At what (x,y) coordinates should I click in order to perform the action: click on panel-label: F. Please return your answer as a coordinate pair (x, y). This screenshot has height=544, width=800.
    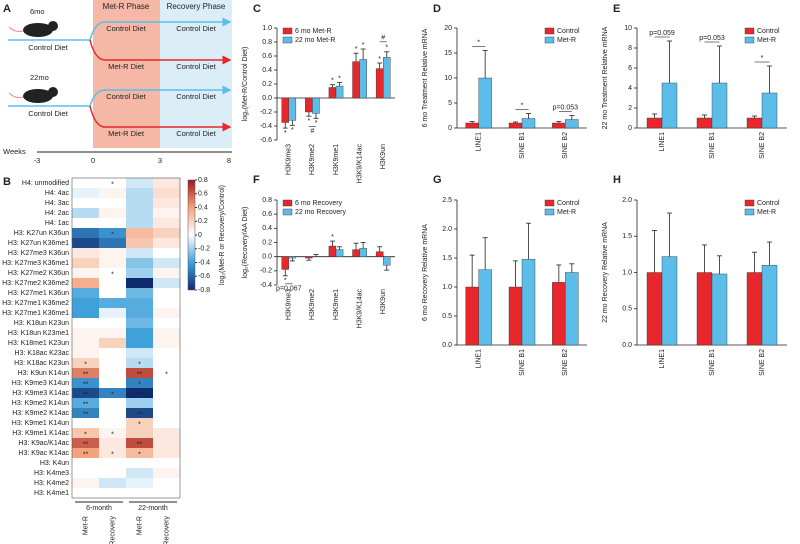
    Looking at the image, I should click on (256, 180).